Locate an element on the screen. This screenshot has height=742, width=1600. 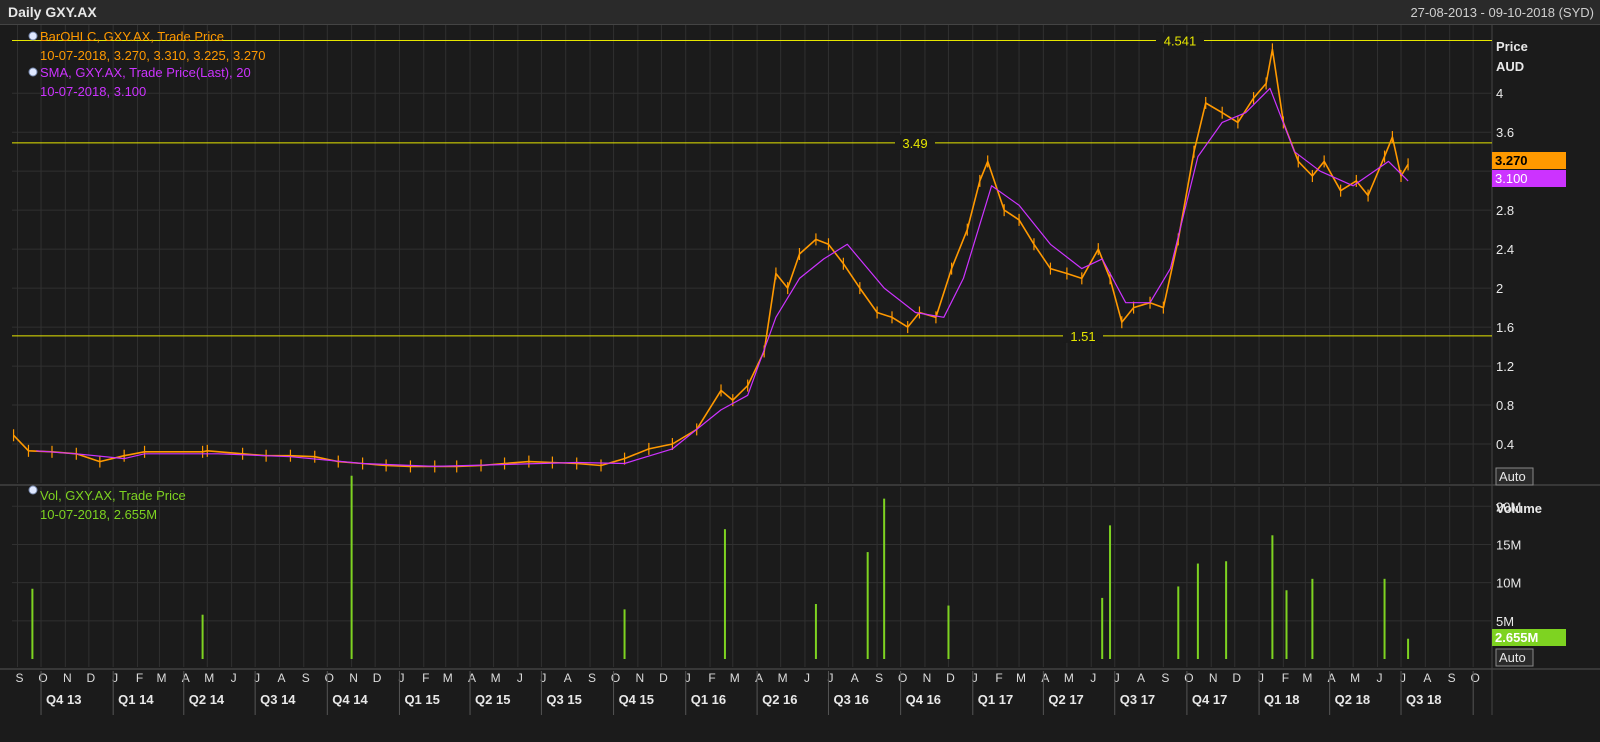
current-price-tag: 3.270 is located at coordinates (1511, 160).